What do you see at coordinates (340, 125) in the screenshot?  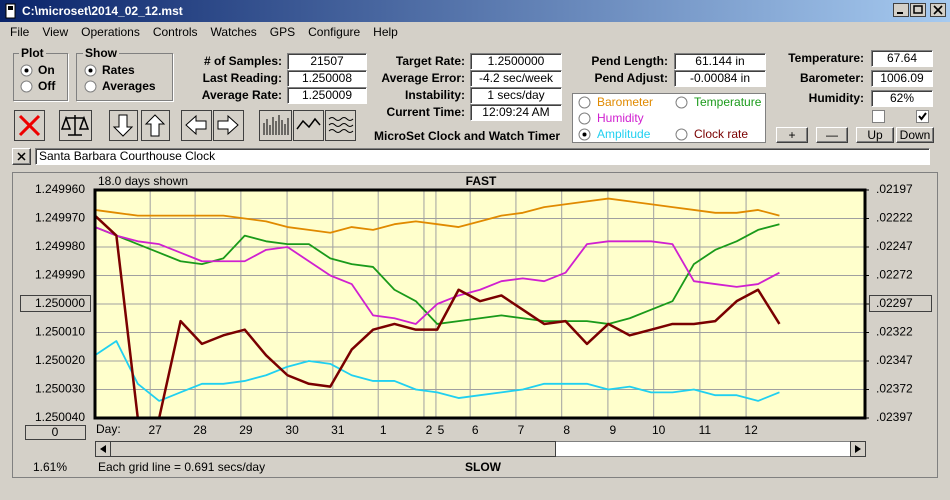 I see `multiwave-button` at bounding box center [340, 125].